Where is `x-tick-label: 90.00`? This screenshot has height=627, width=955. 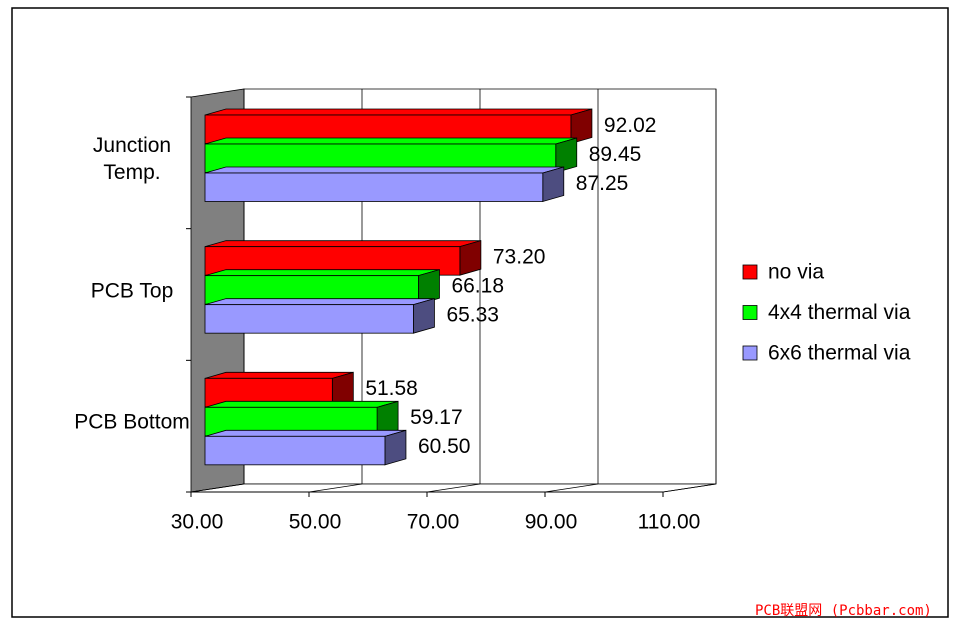 x-tick-label: 90.00 is located at coordinates (551, 522).